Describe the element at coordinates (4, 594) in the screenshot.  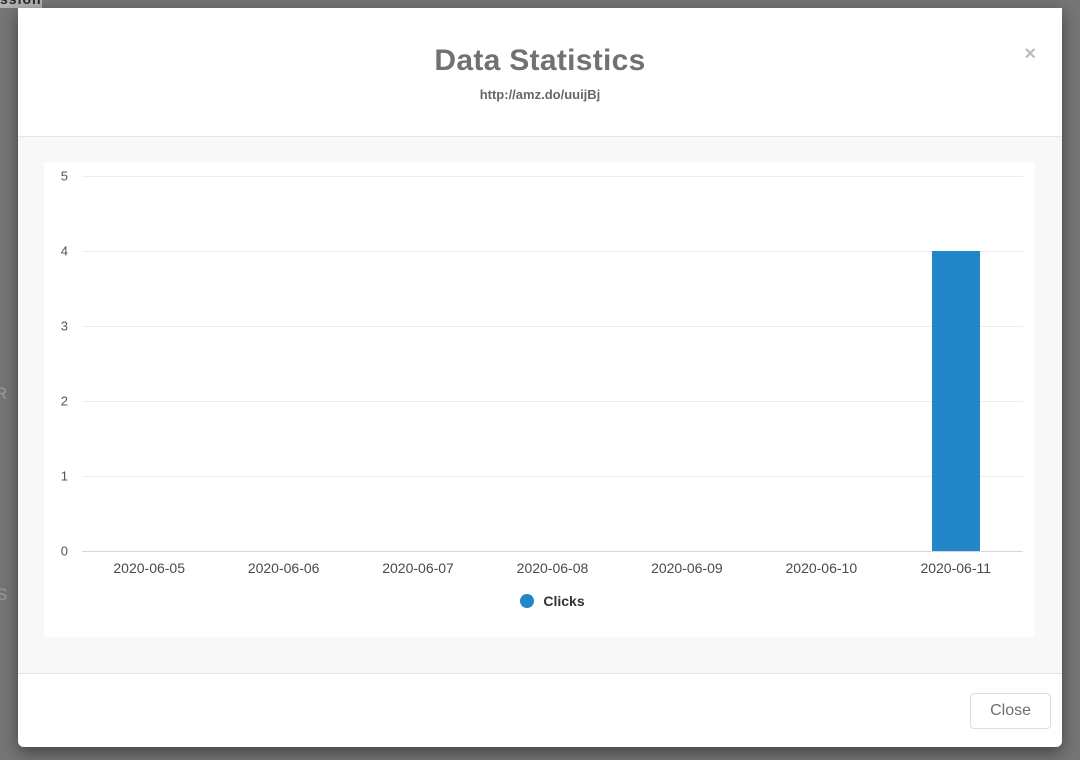
I see `background-page-letter-fragment: S` at that location.